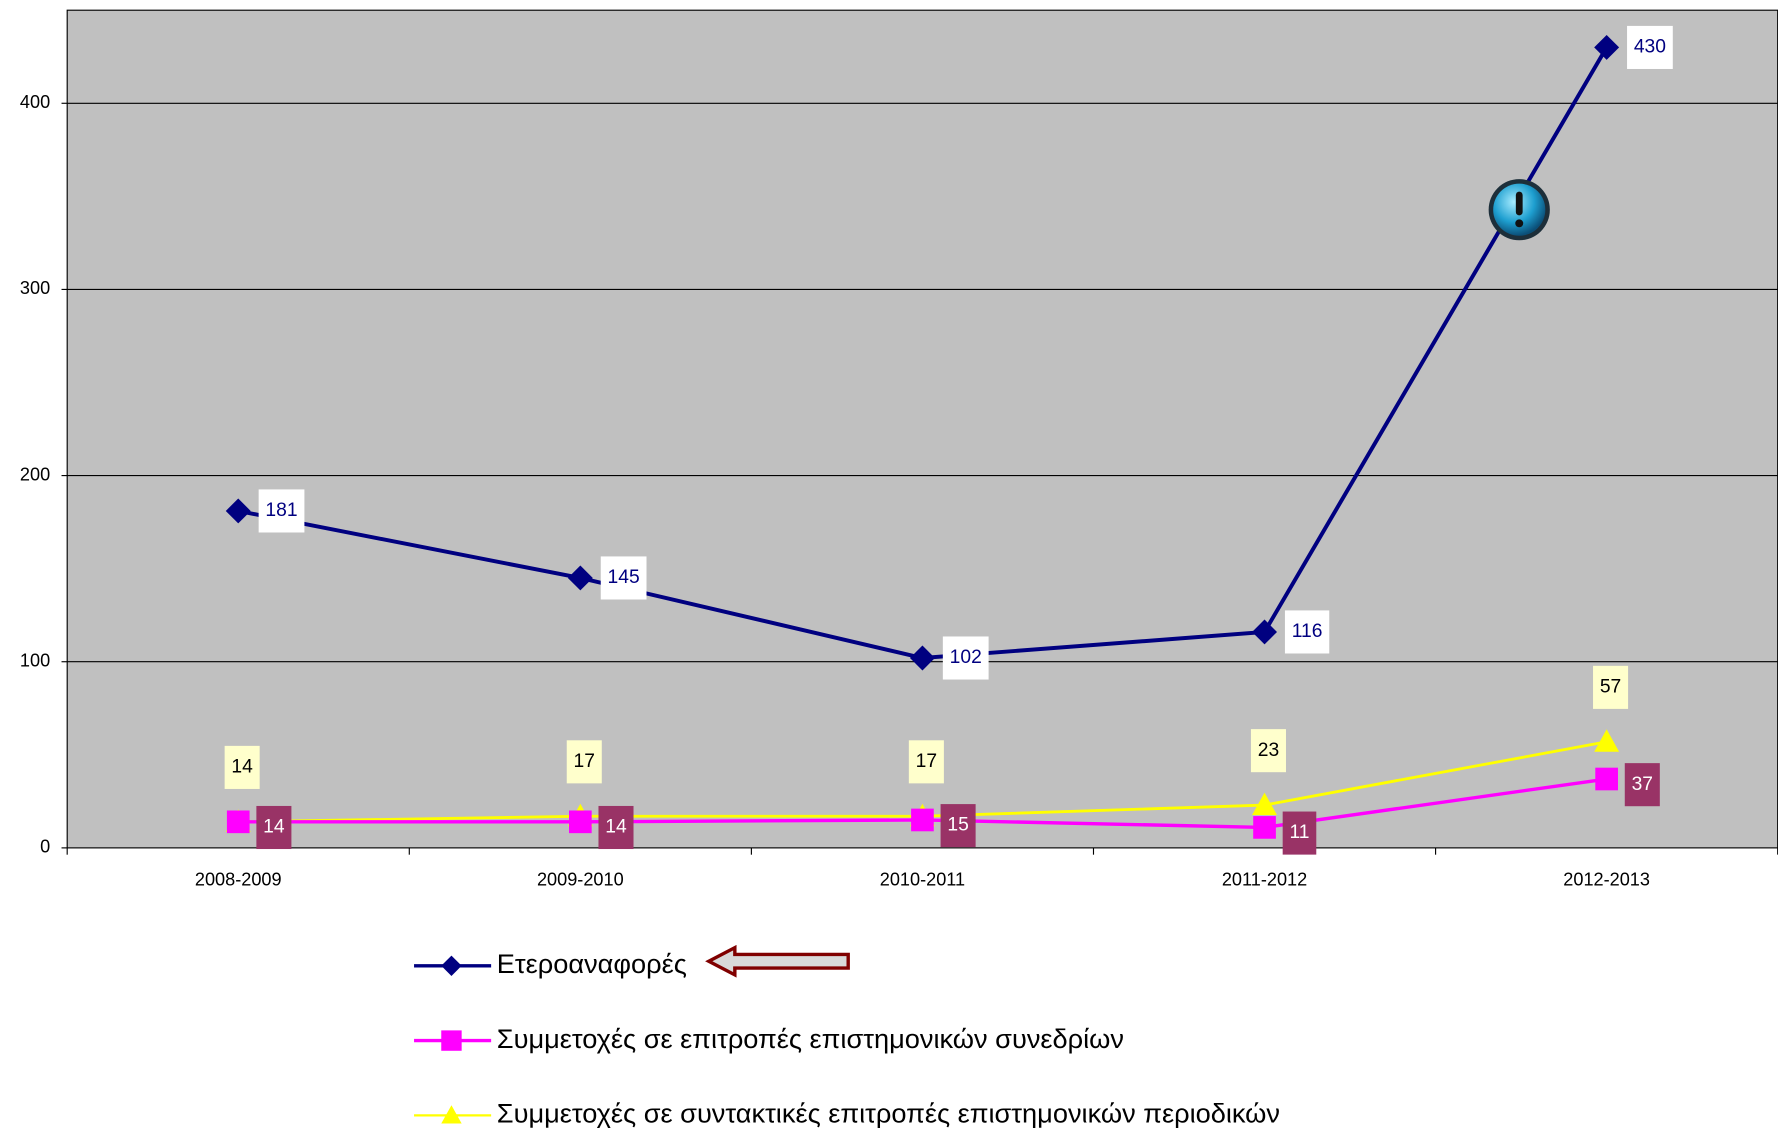  I want to click on data-label: 116, so click(1307, 632).